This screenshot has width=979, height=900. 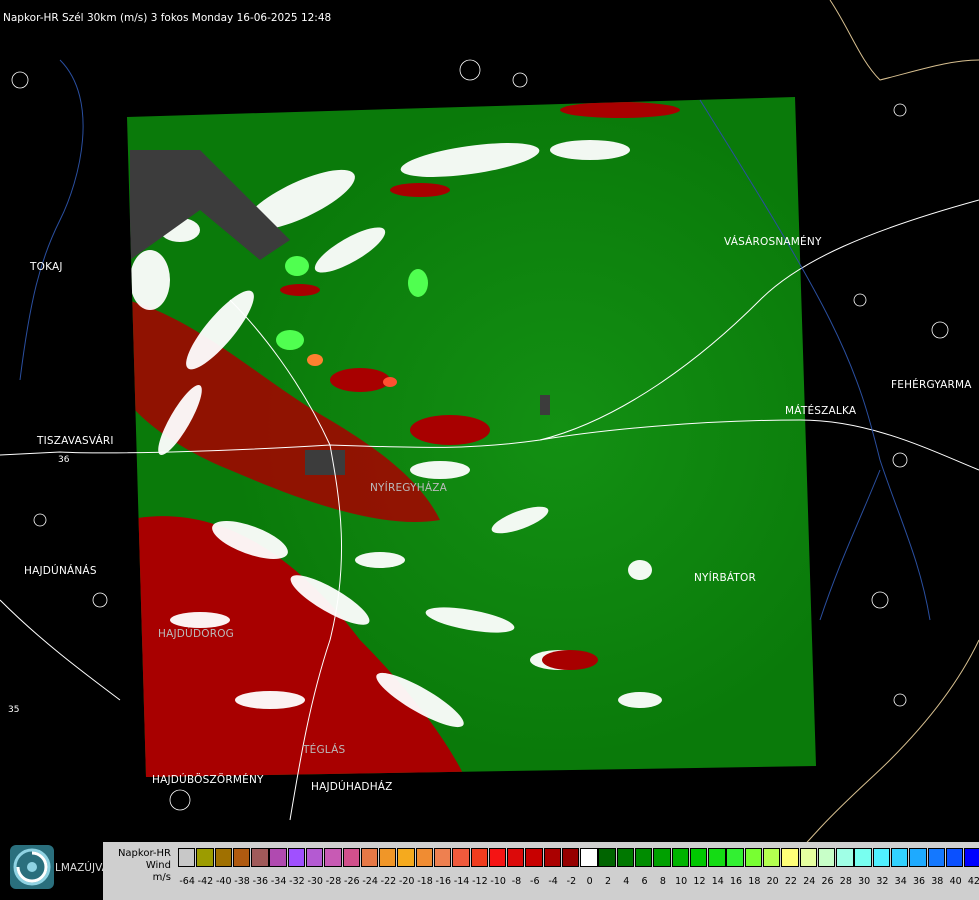 What do you see at coordinates (161, 877) in the screenshot?
I see `legend-label-line3: m/s` at bounding box center [161, 877].